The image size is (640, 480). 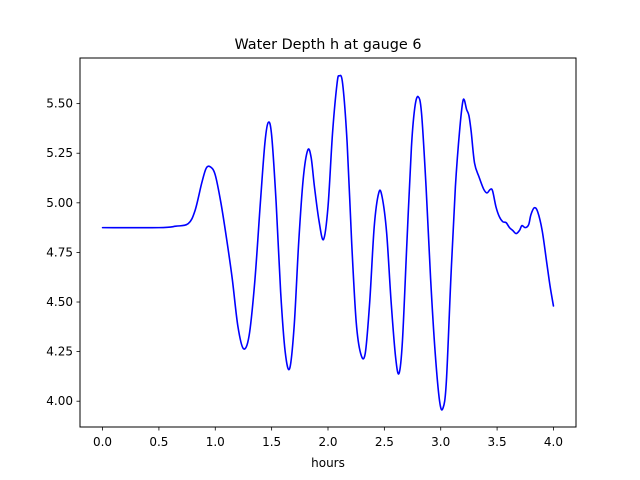 What do you see at coordinates (59, 153) in the screenshot?
I see `y-tick-label: 5.25` at bounding box center [59, 153].